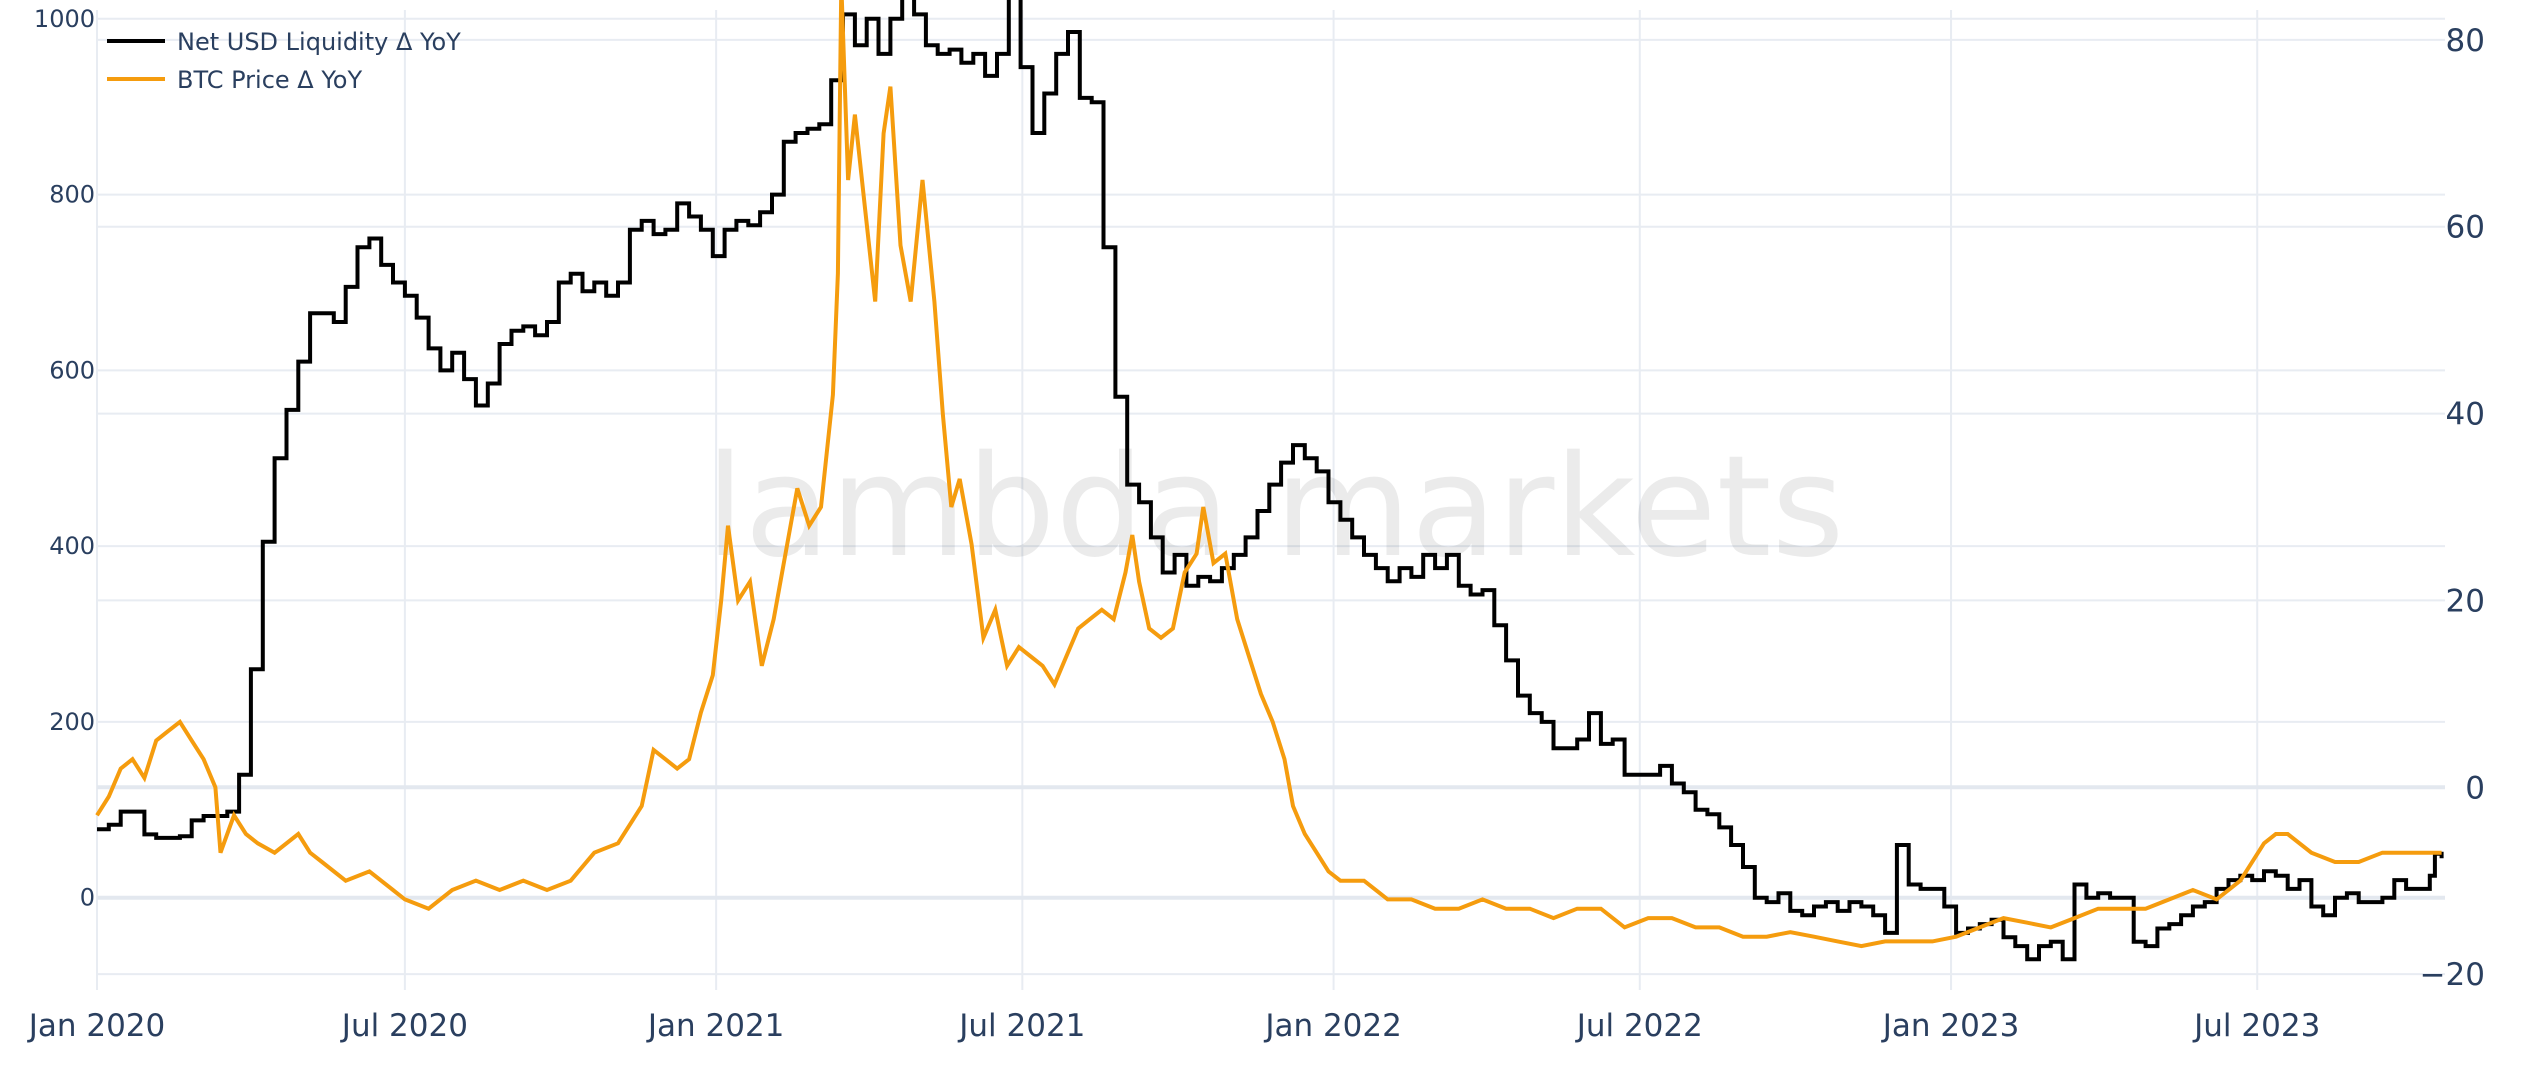 The width and height of the screenshot is (2546, 1078). What do you see at coordinates (2452, 975) in the screenshot?
I see `y-right-tick-label: −20` at bounding box center [2452, 975].